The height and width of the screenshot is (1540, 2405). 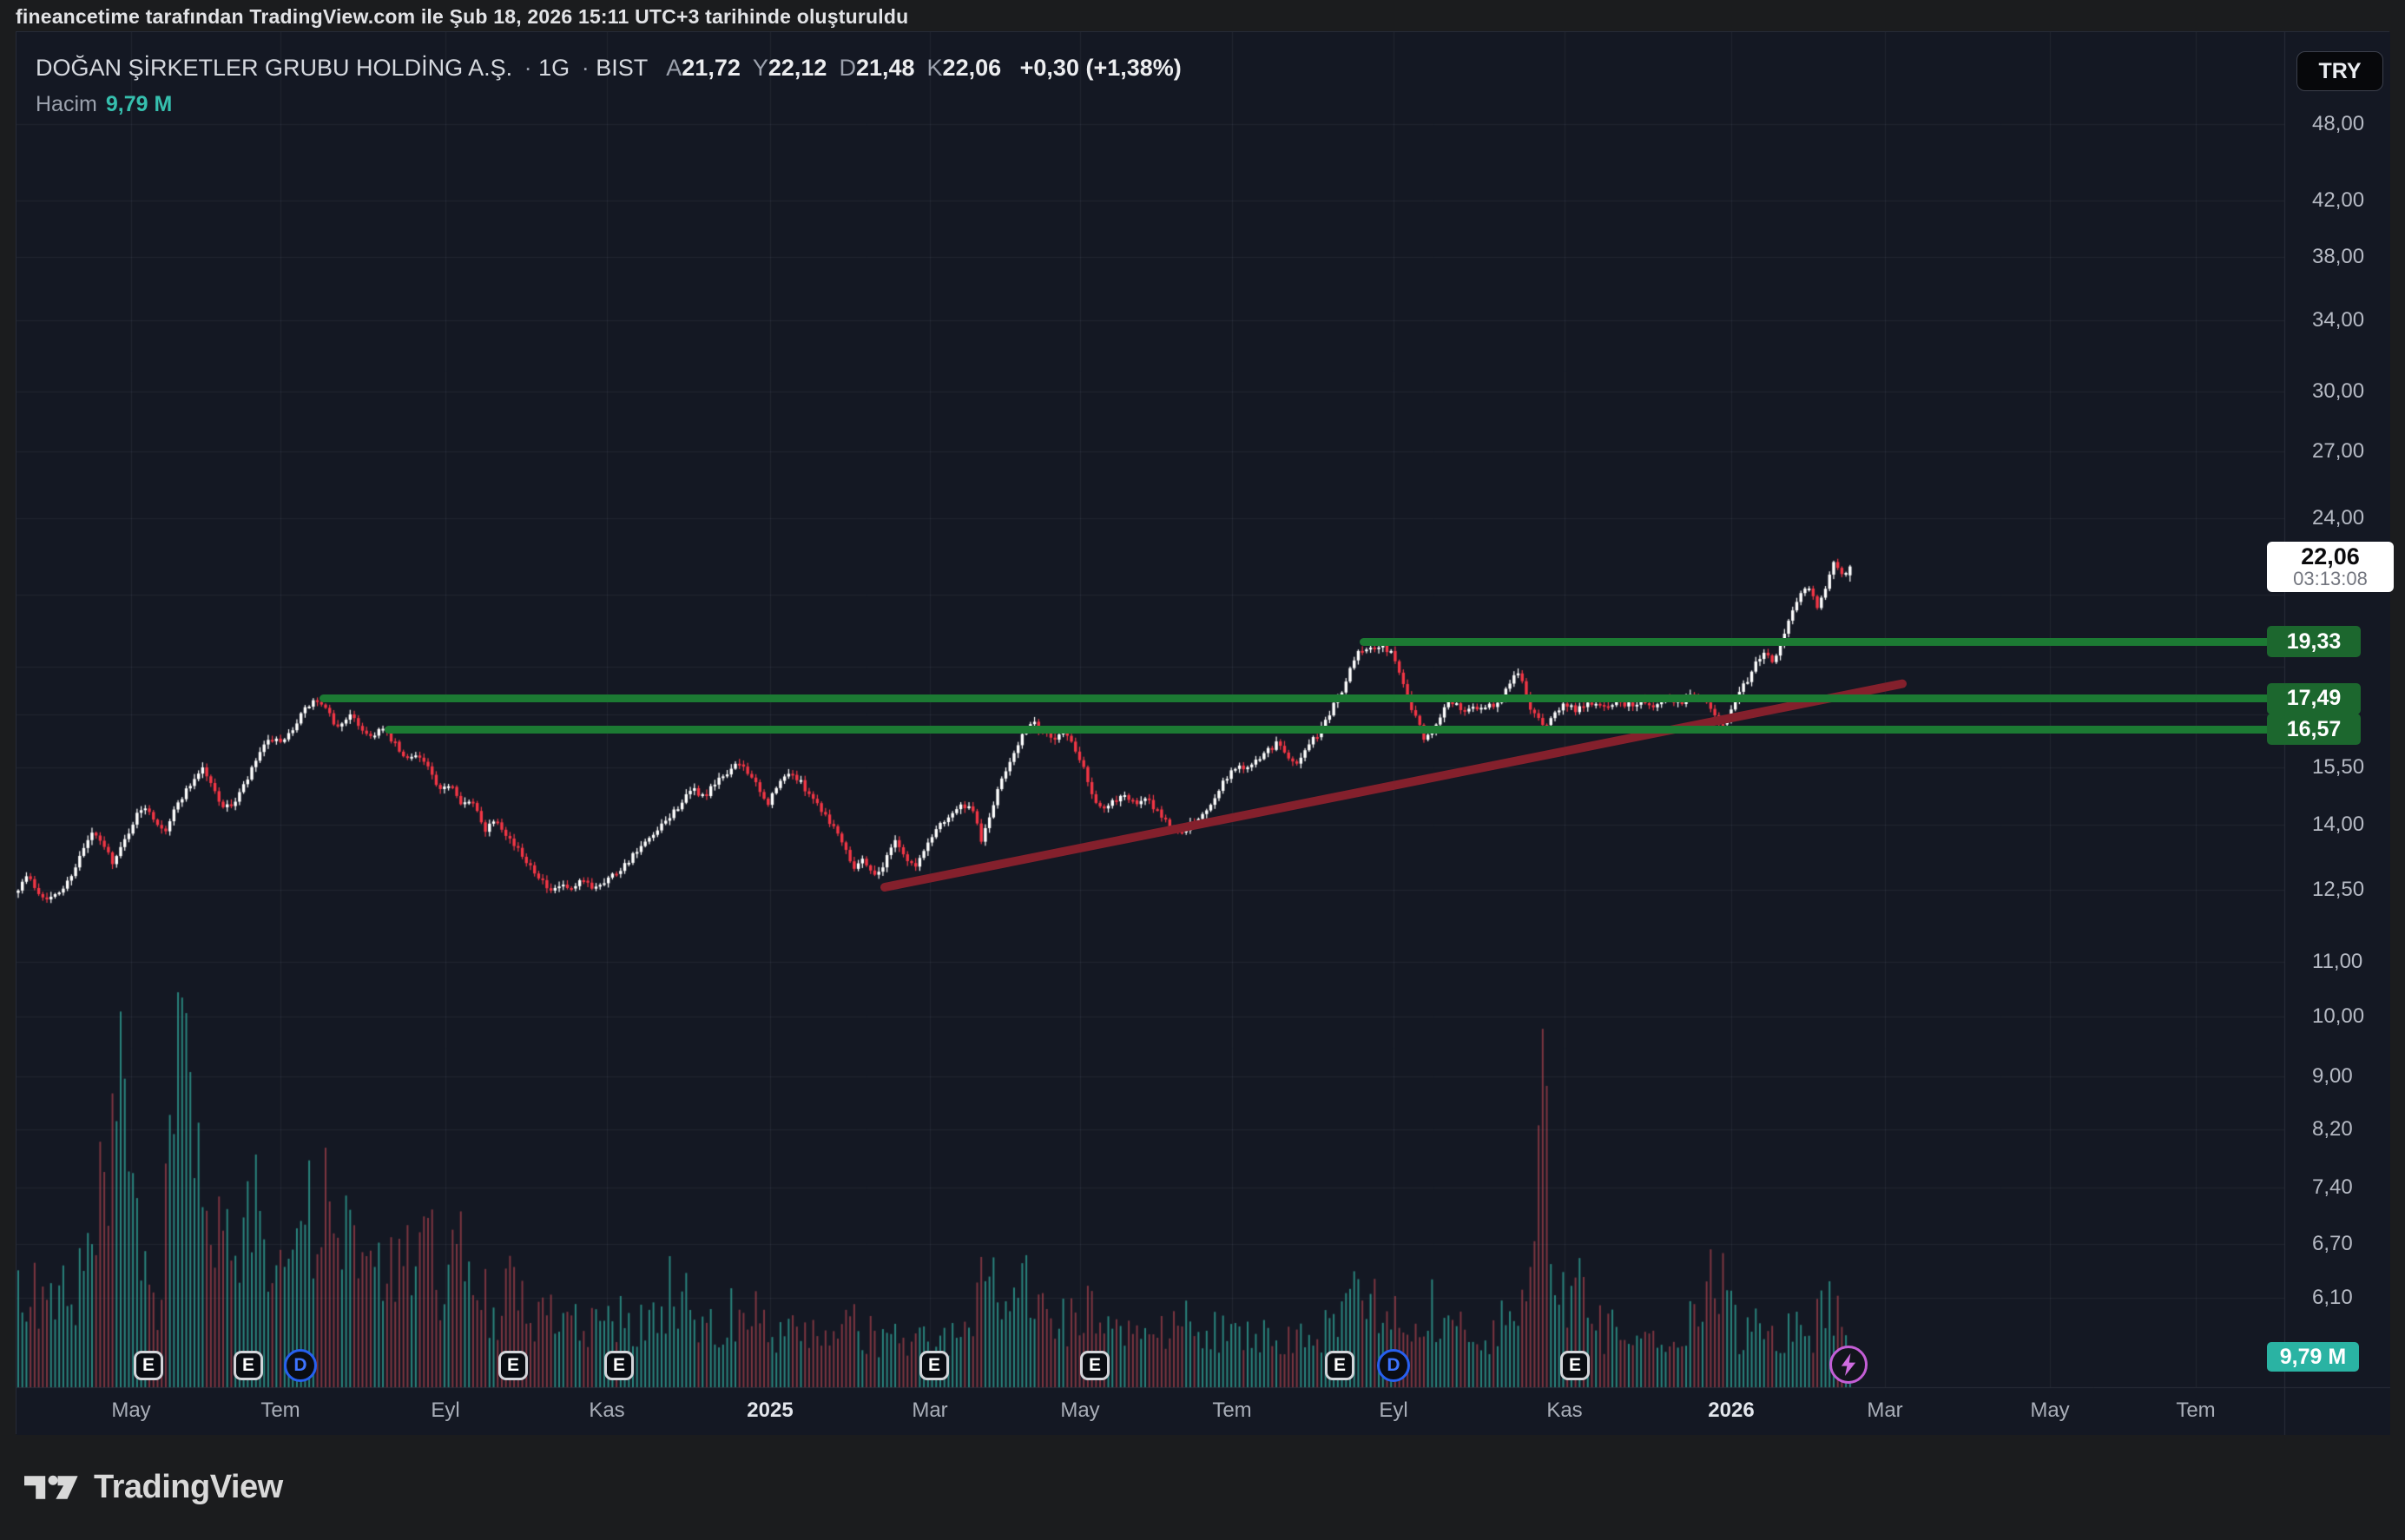 I want to click on price-tick: 14,00, so click(x=2338, y=825).